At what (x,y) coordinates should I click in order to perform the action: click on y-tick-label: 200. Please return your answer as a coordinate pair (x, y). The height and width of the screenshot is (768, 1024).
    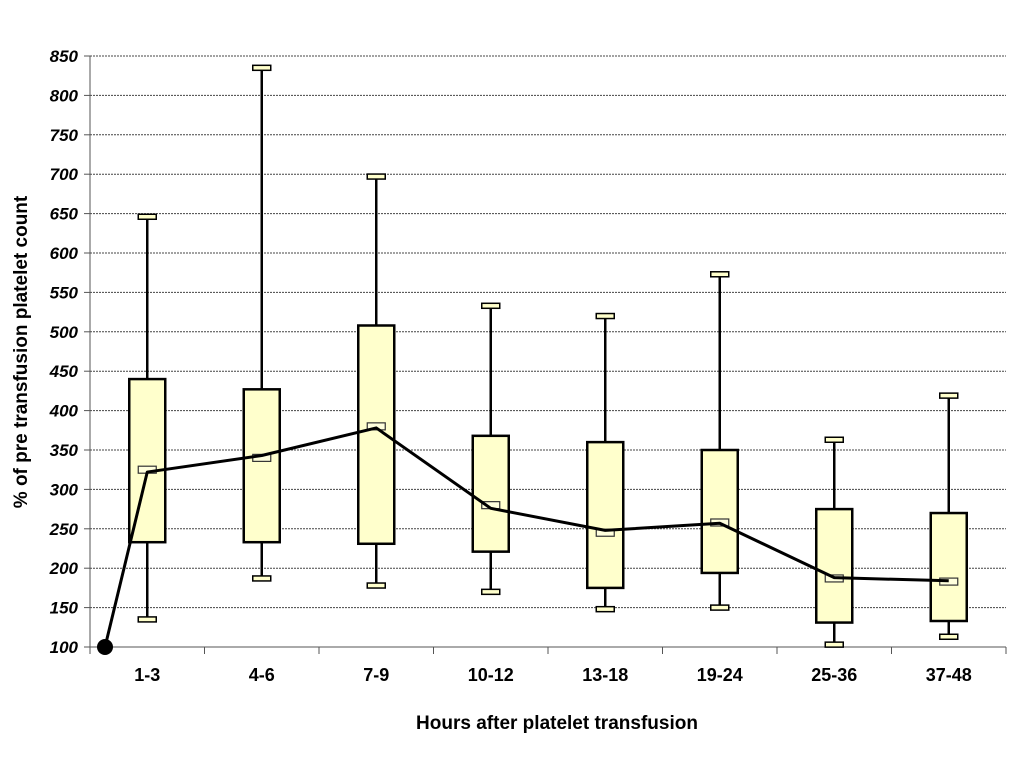
    Looking at the image, I should click on (64, 568).